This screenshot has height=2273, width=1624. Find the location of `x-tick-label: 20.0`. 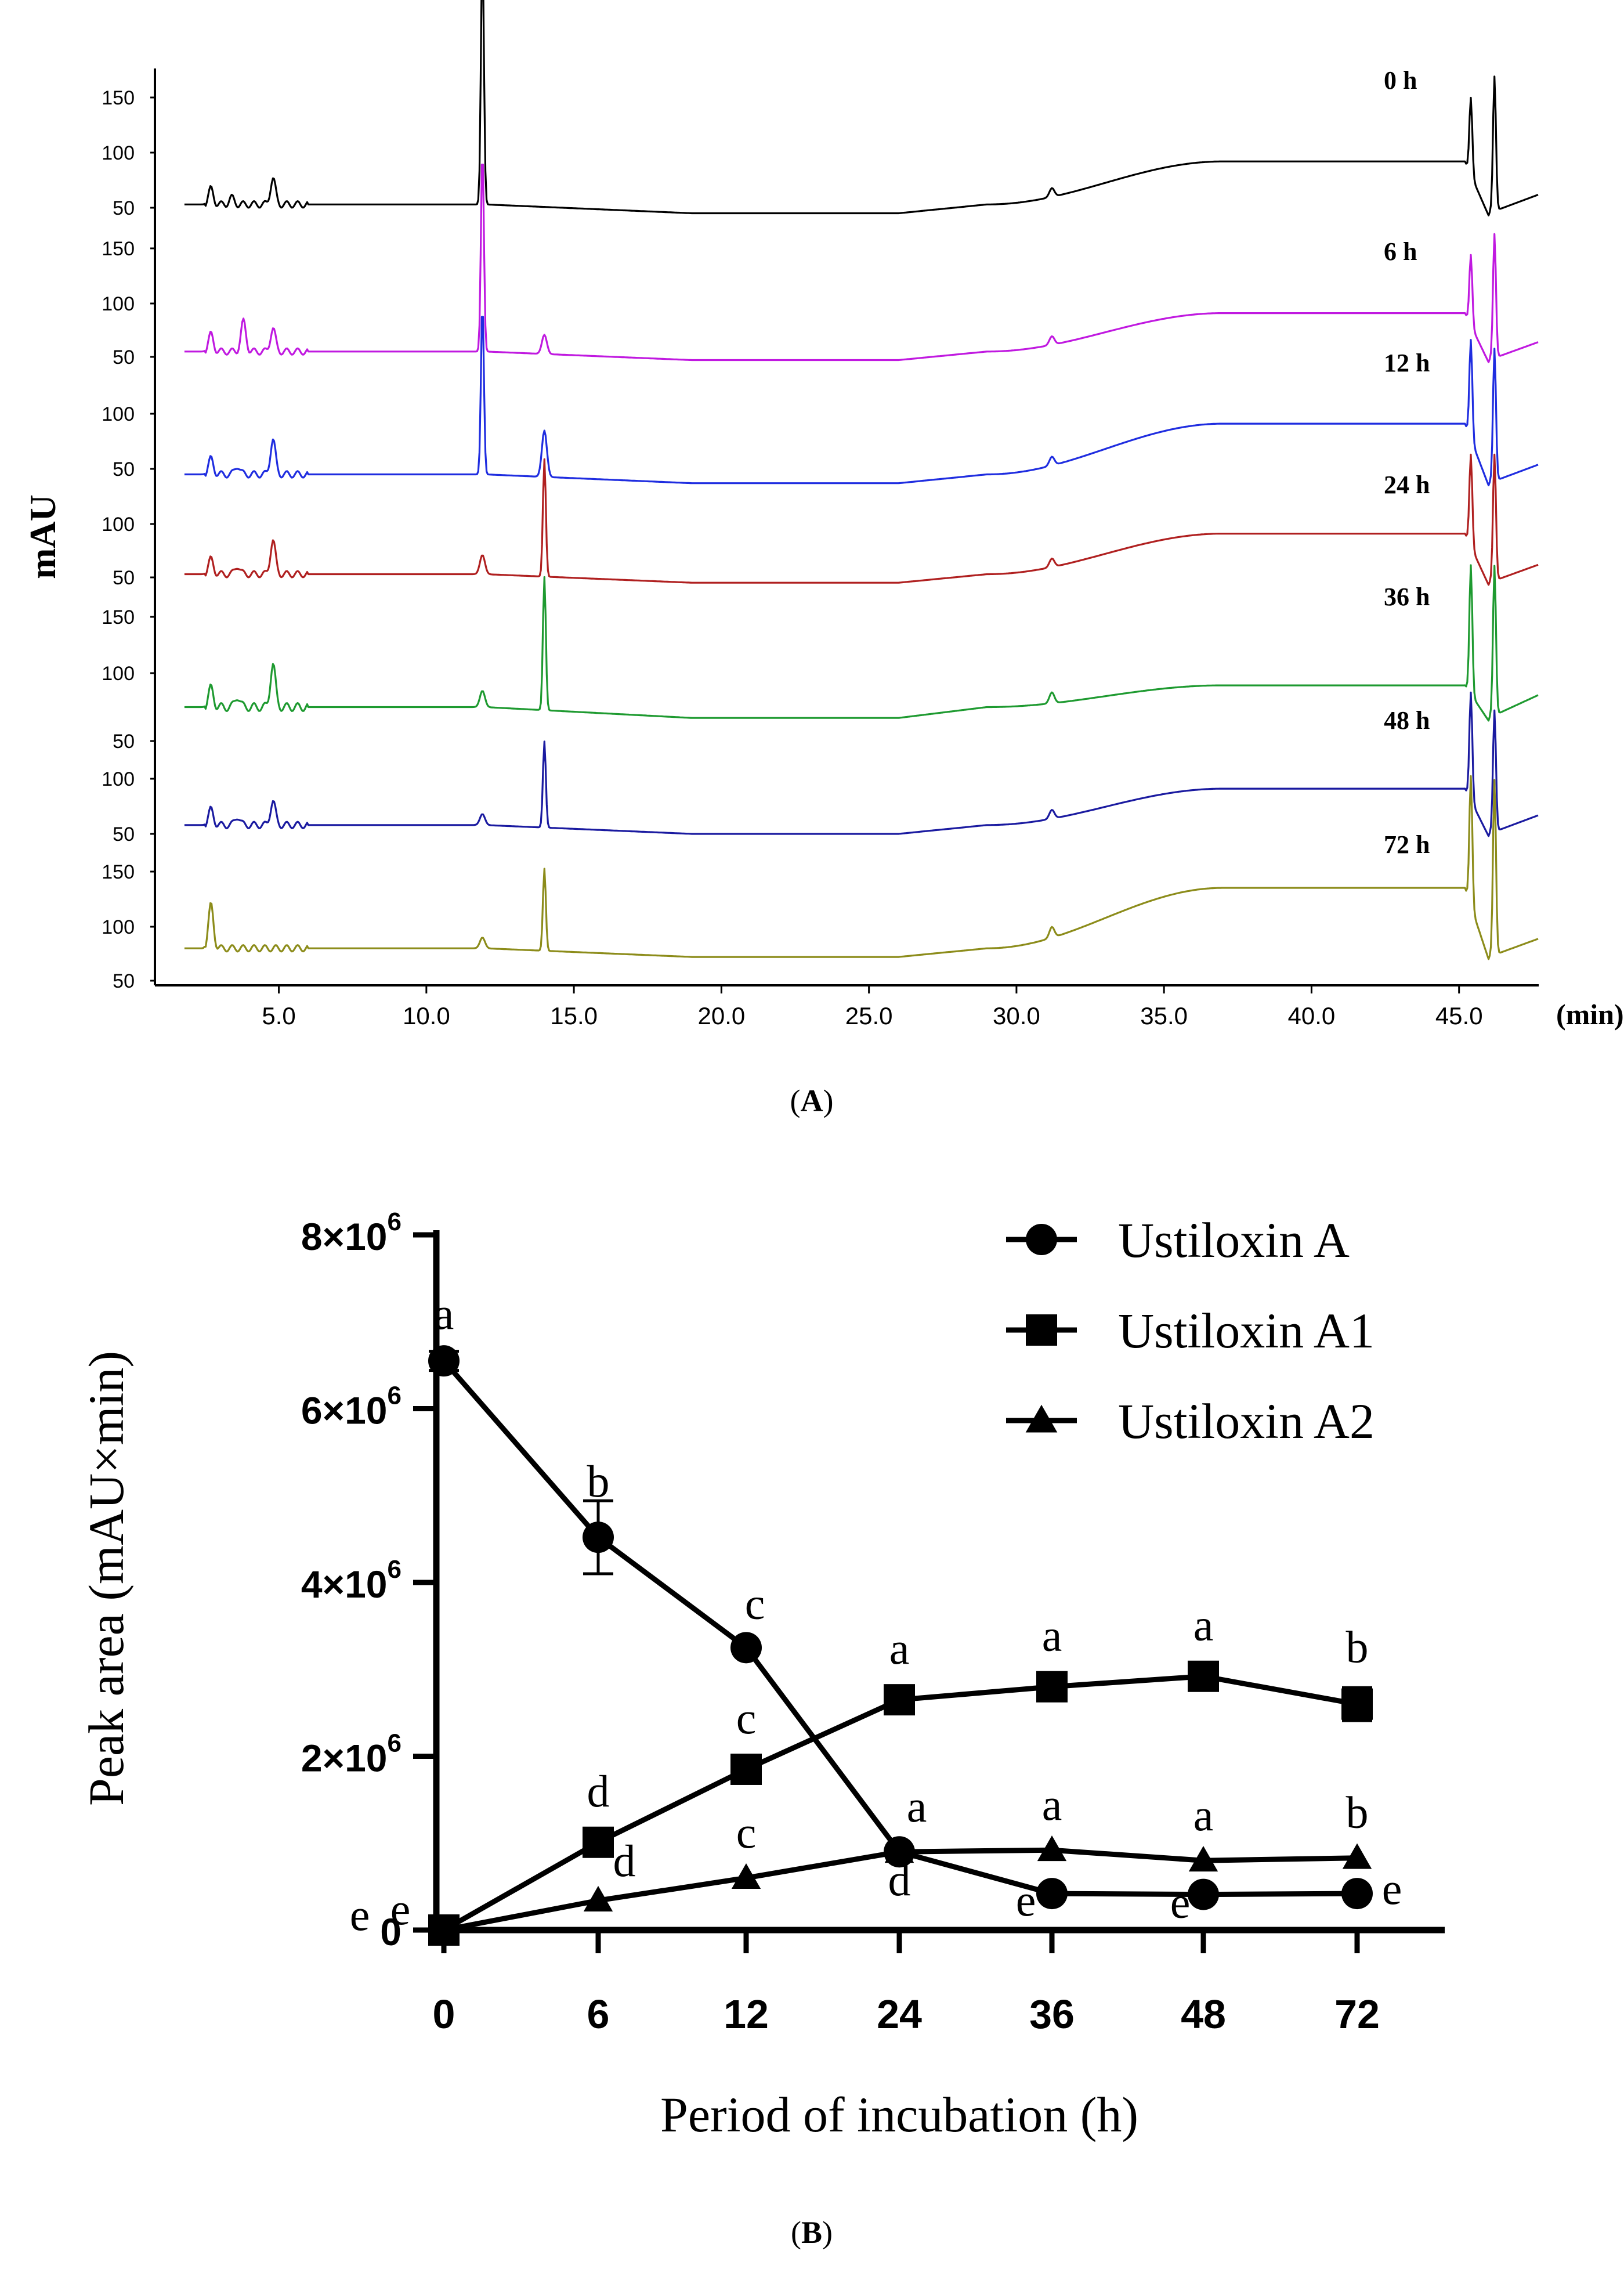

x-tick-label: 20.0 is located at coordinates (722, 1015).